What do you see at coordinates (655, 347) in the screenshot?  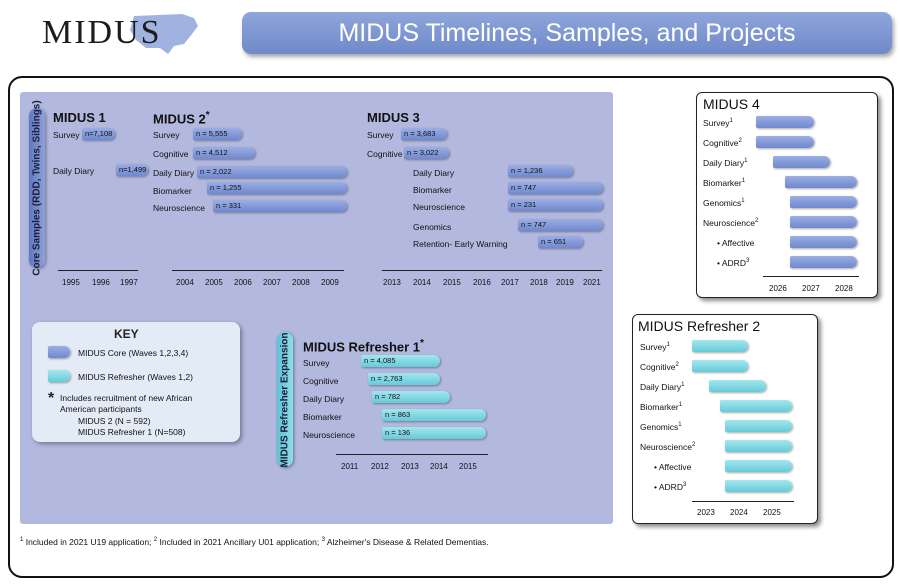 I see `refresher2-row-label: Survey1` at bounding box center [655, 347].